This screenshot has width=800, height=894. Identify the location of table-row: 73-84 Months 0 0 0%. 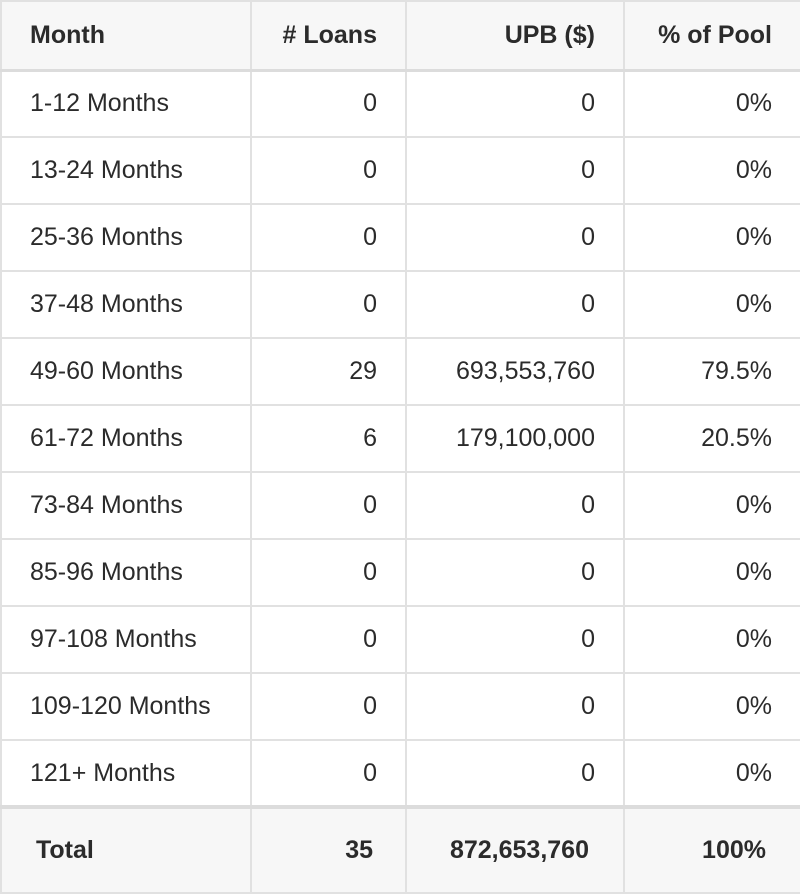
(400, 505).